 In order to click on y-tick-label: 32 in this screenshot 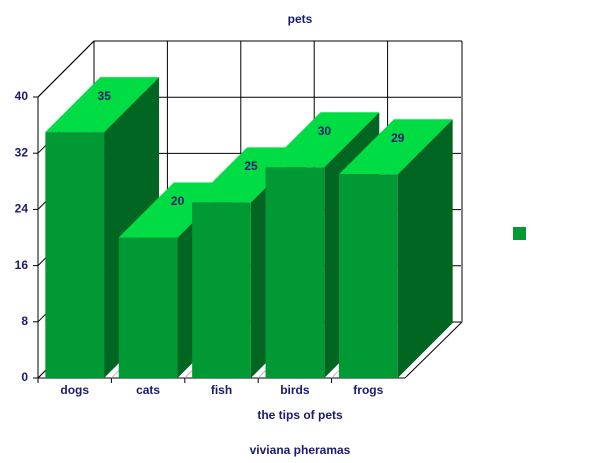, I will do `click(22, 152)`.